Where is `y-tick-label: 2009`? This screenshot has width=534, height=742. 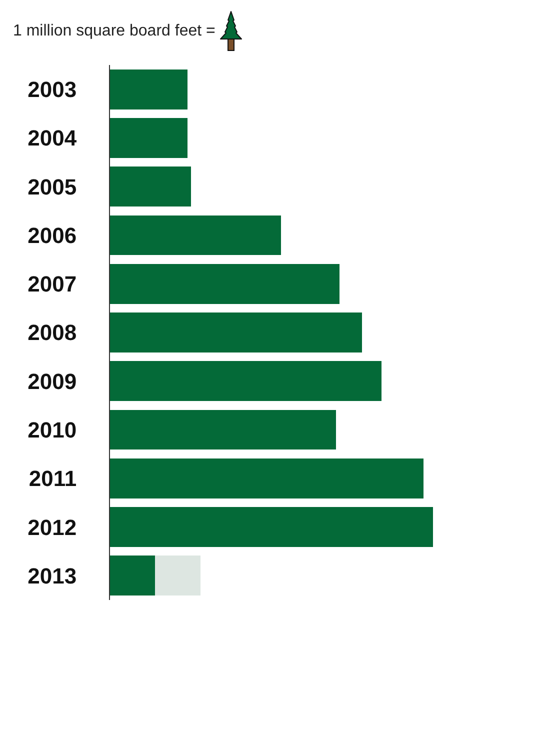 y-tick-label: 2009 is located at coordinates (52, 381).